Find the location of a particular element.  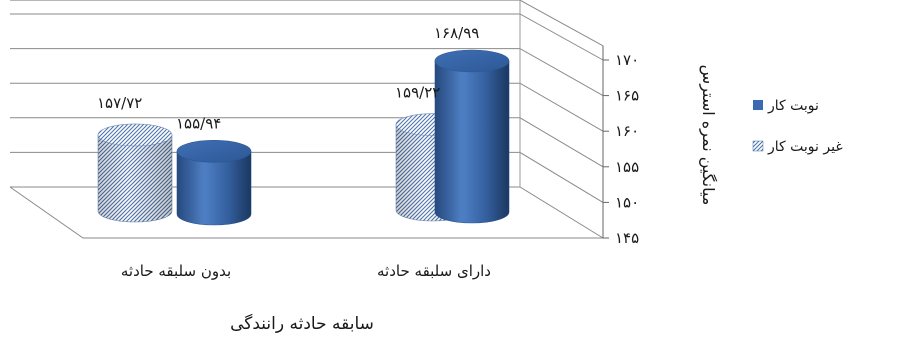

legend-label-shift-work: نوبت کار is located at coordinates (793, 106).